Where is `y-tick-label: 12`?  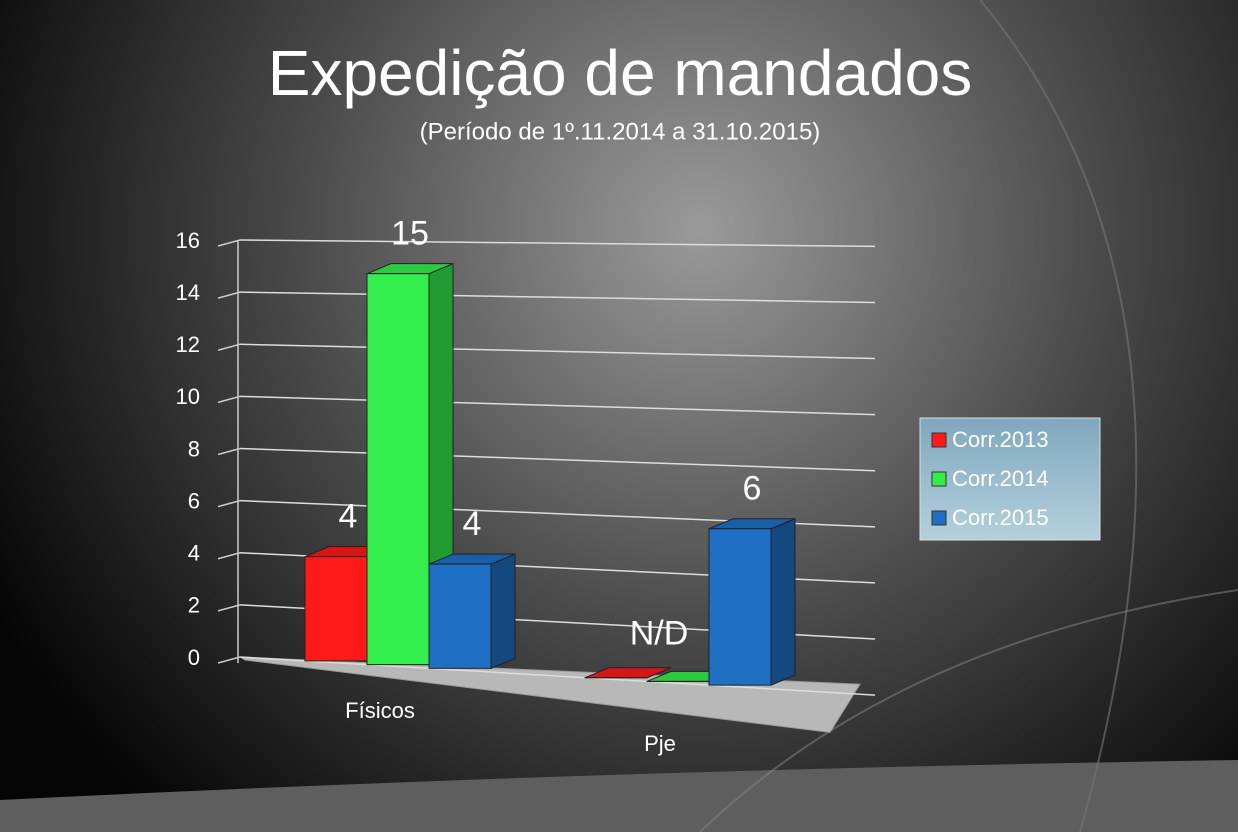 y-tick-label: 12 is located at coordinates (188, 344).